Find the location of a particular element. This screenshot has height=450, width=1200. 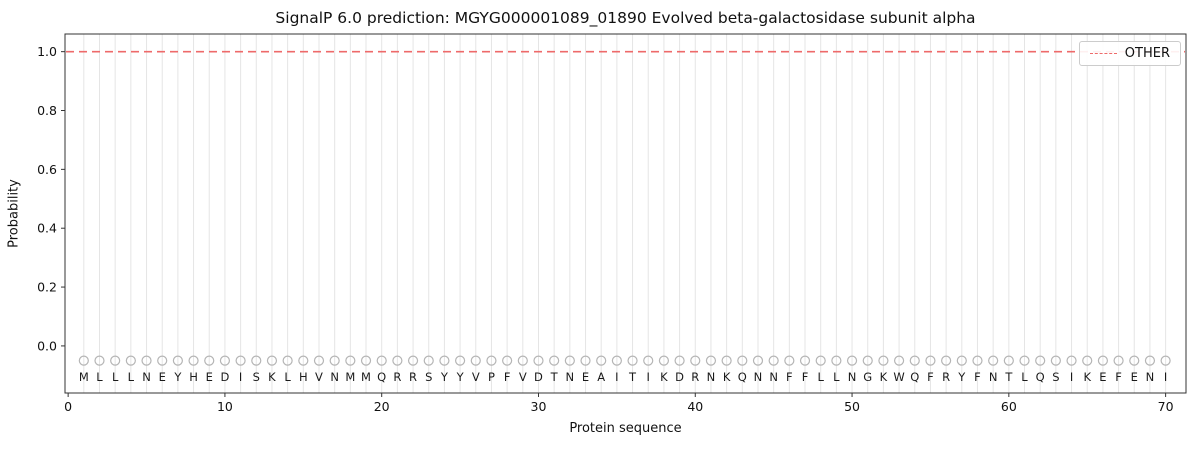

y-tick-label: 0.2 is located at coordinates (47, 287).